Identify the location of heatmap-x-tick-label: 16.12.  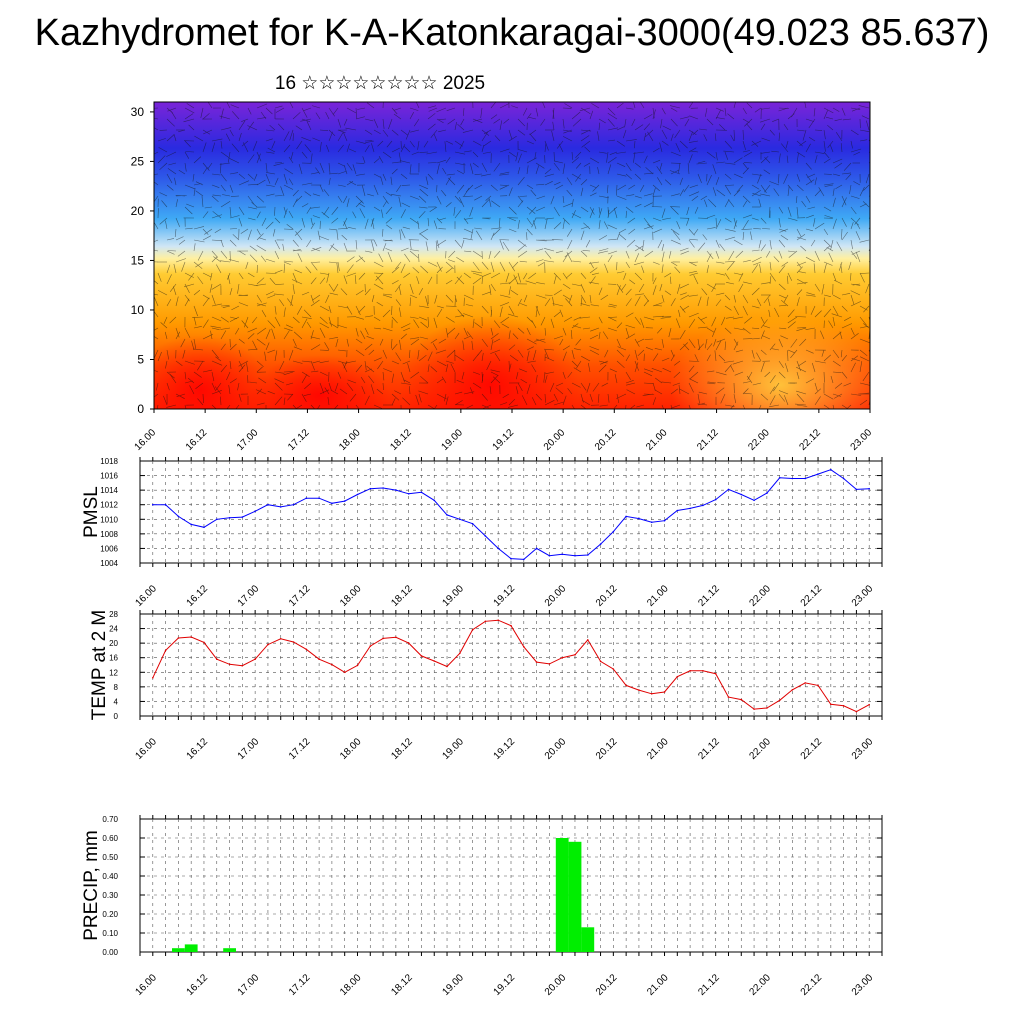
(197, 440).